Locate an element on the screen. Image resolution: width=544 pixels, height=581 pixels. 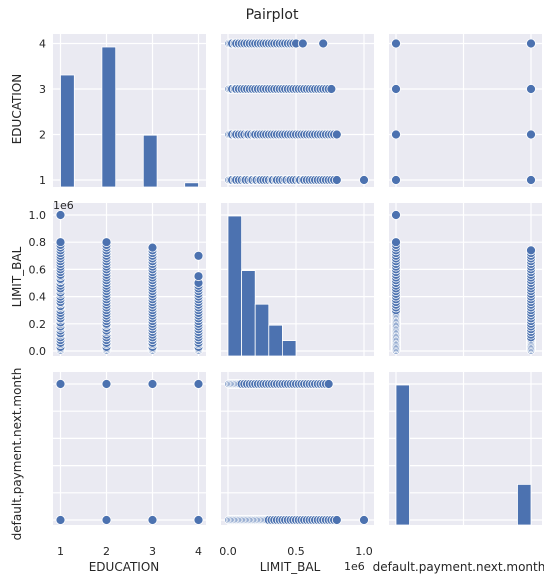
y-tick-label-EDUCATION-0: 1 is located at coordinates (42, 180).